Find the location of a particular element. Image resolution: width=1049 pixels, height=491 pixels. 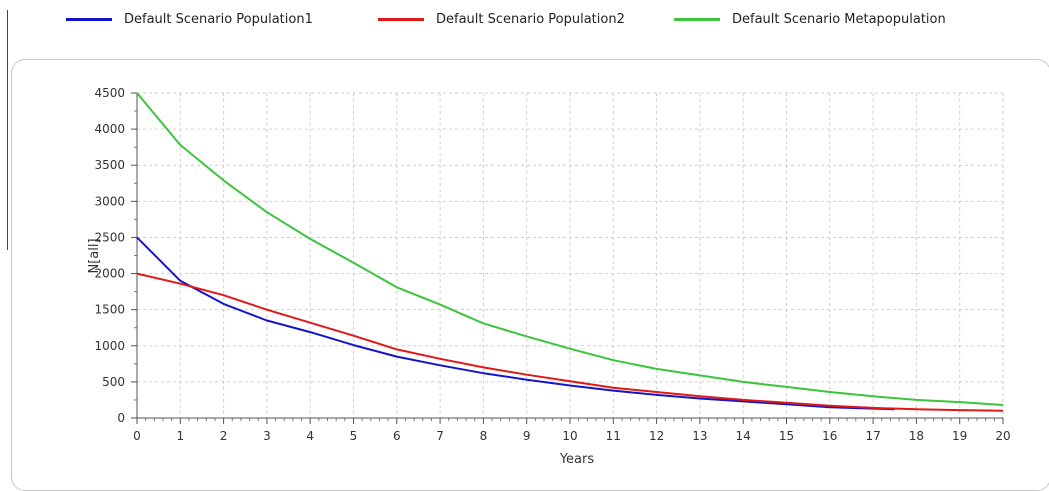

y-tick-label: 3500 is located at coordinates (109, 165).